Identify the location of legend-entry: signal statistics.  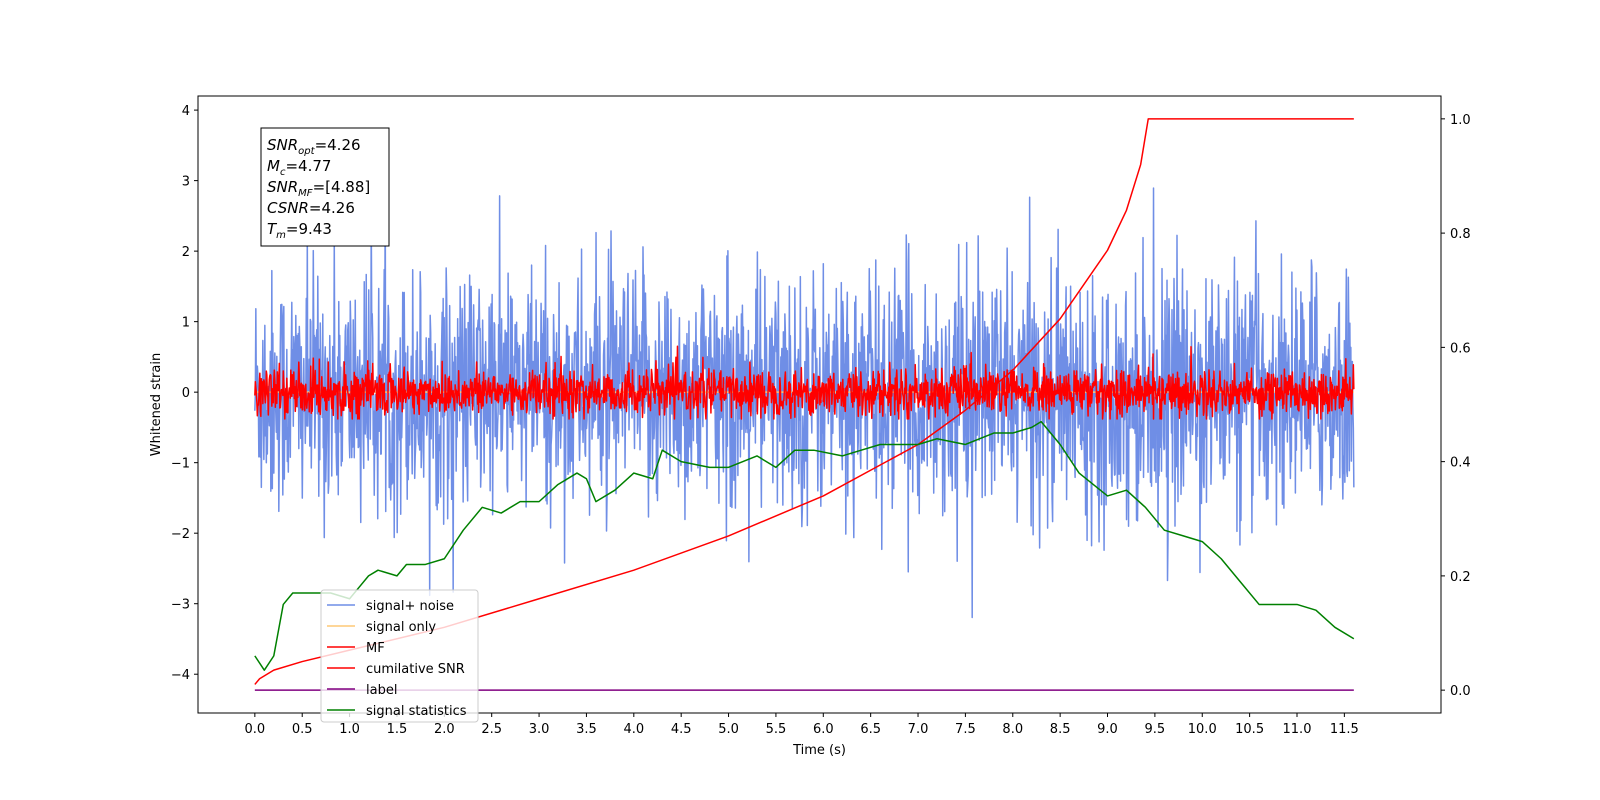
(416, 711).